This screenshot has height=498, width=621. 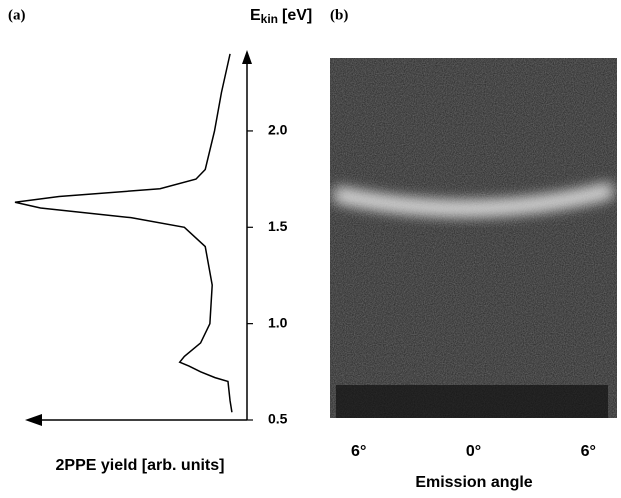 What do you see at coordinates (297, 15) in the screenshot?
I see `label-unit: [eV]` at bounding box center [297, 15].